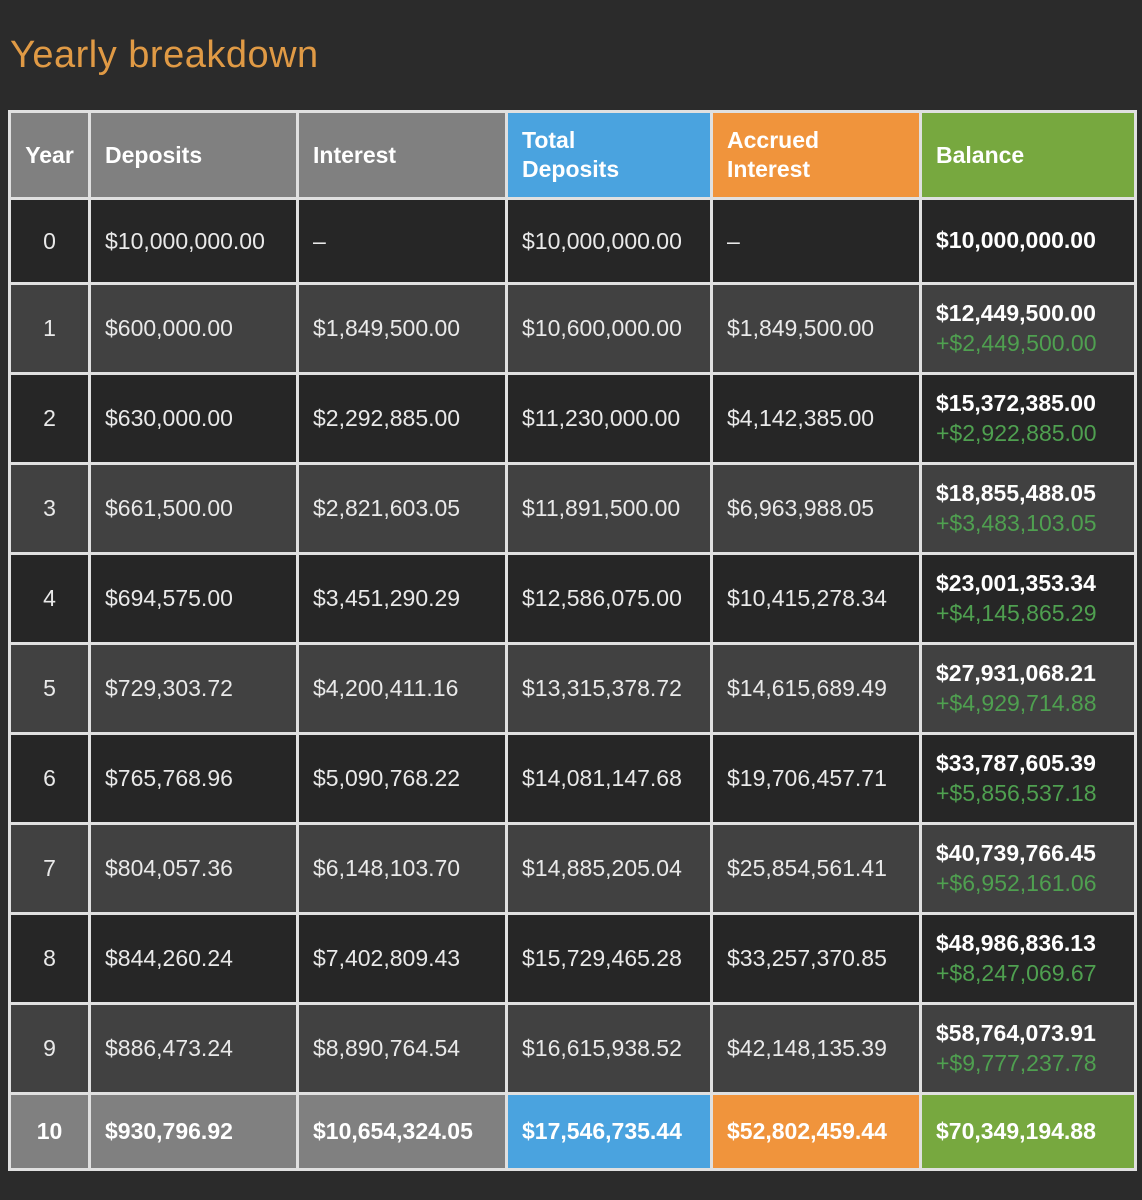  What do you see at coordinates (816, 241) in the screenshot?
I see `cell-accrued_interest: –` at bounding box center [816, 241].